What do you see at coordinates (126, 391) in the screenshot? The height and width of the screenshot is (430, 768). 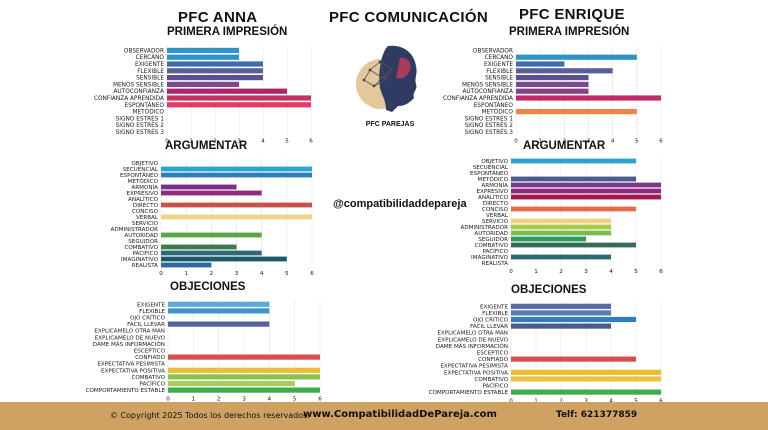 I see `anna-objeciones-category-label: COMPORTAMIENTO ESTABLE` at bounding box center [126, 391].